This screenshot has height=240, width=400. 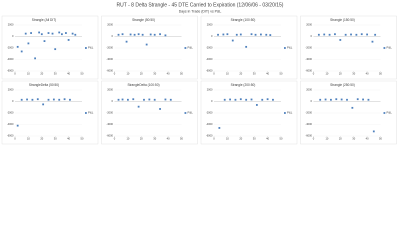 What do you see at coordinates (44, 20) in the screenshot?
I see `panel-title: Strangle (All DIT)` at bounding box center [44, 20].